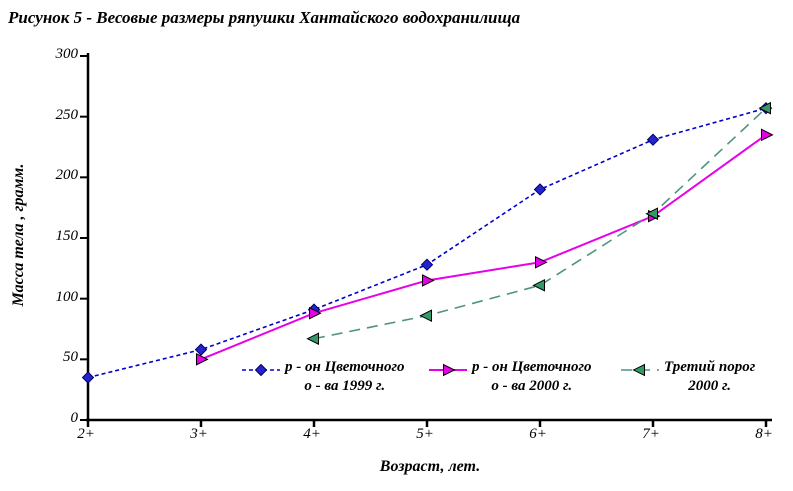 This screenshot has height=491, width=793. I want to click on legend-marker-triangle-right-icon, so click(448, 370).